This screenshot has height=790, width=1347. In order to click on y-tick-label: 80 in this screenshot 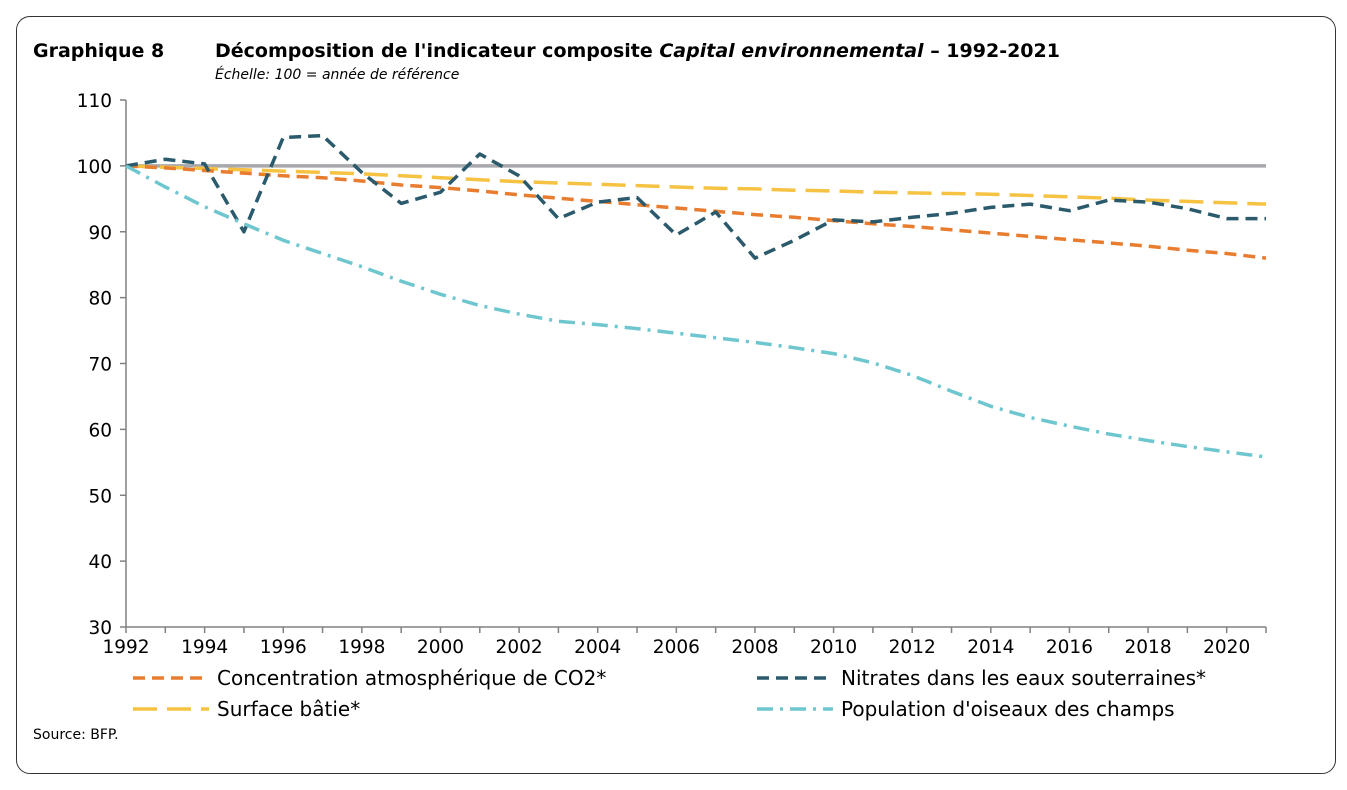, I will do `click(100, 299)`.